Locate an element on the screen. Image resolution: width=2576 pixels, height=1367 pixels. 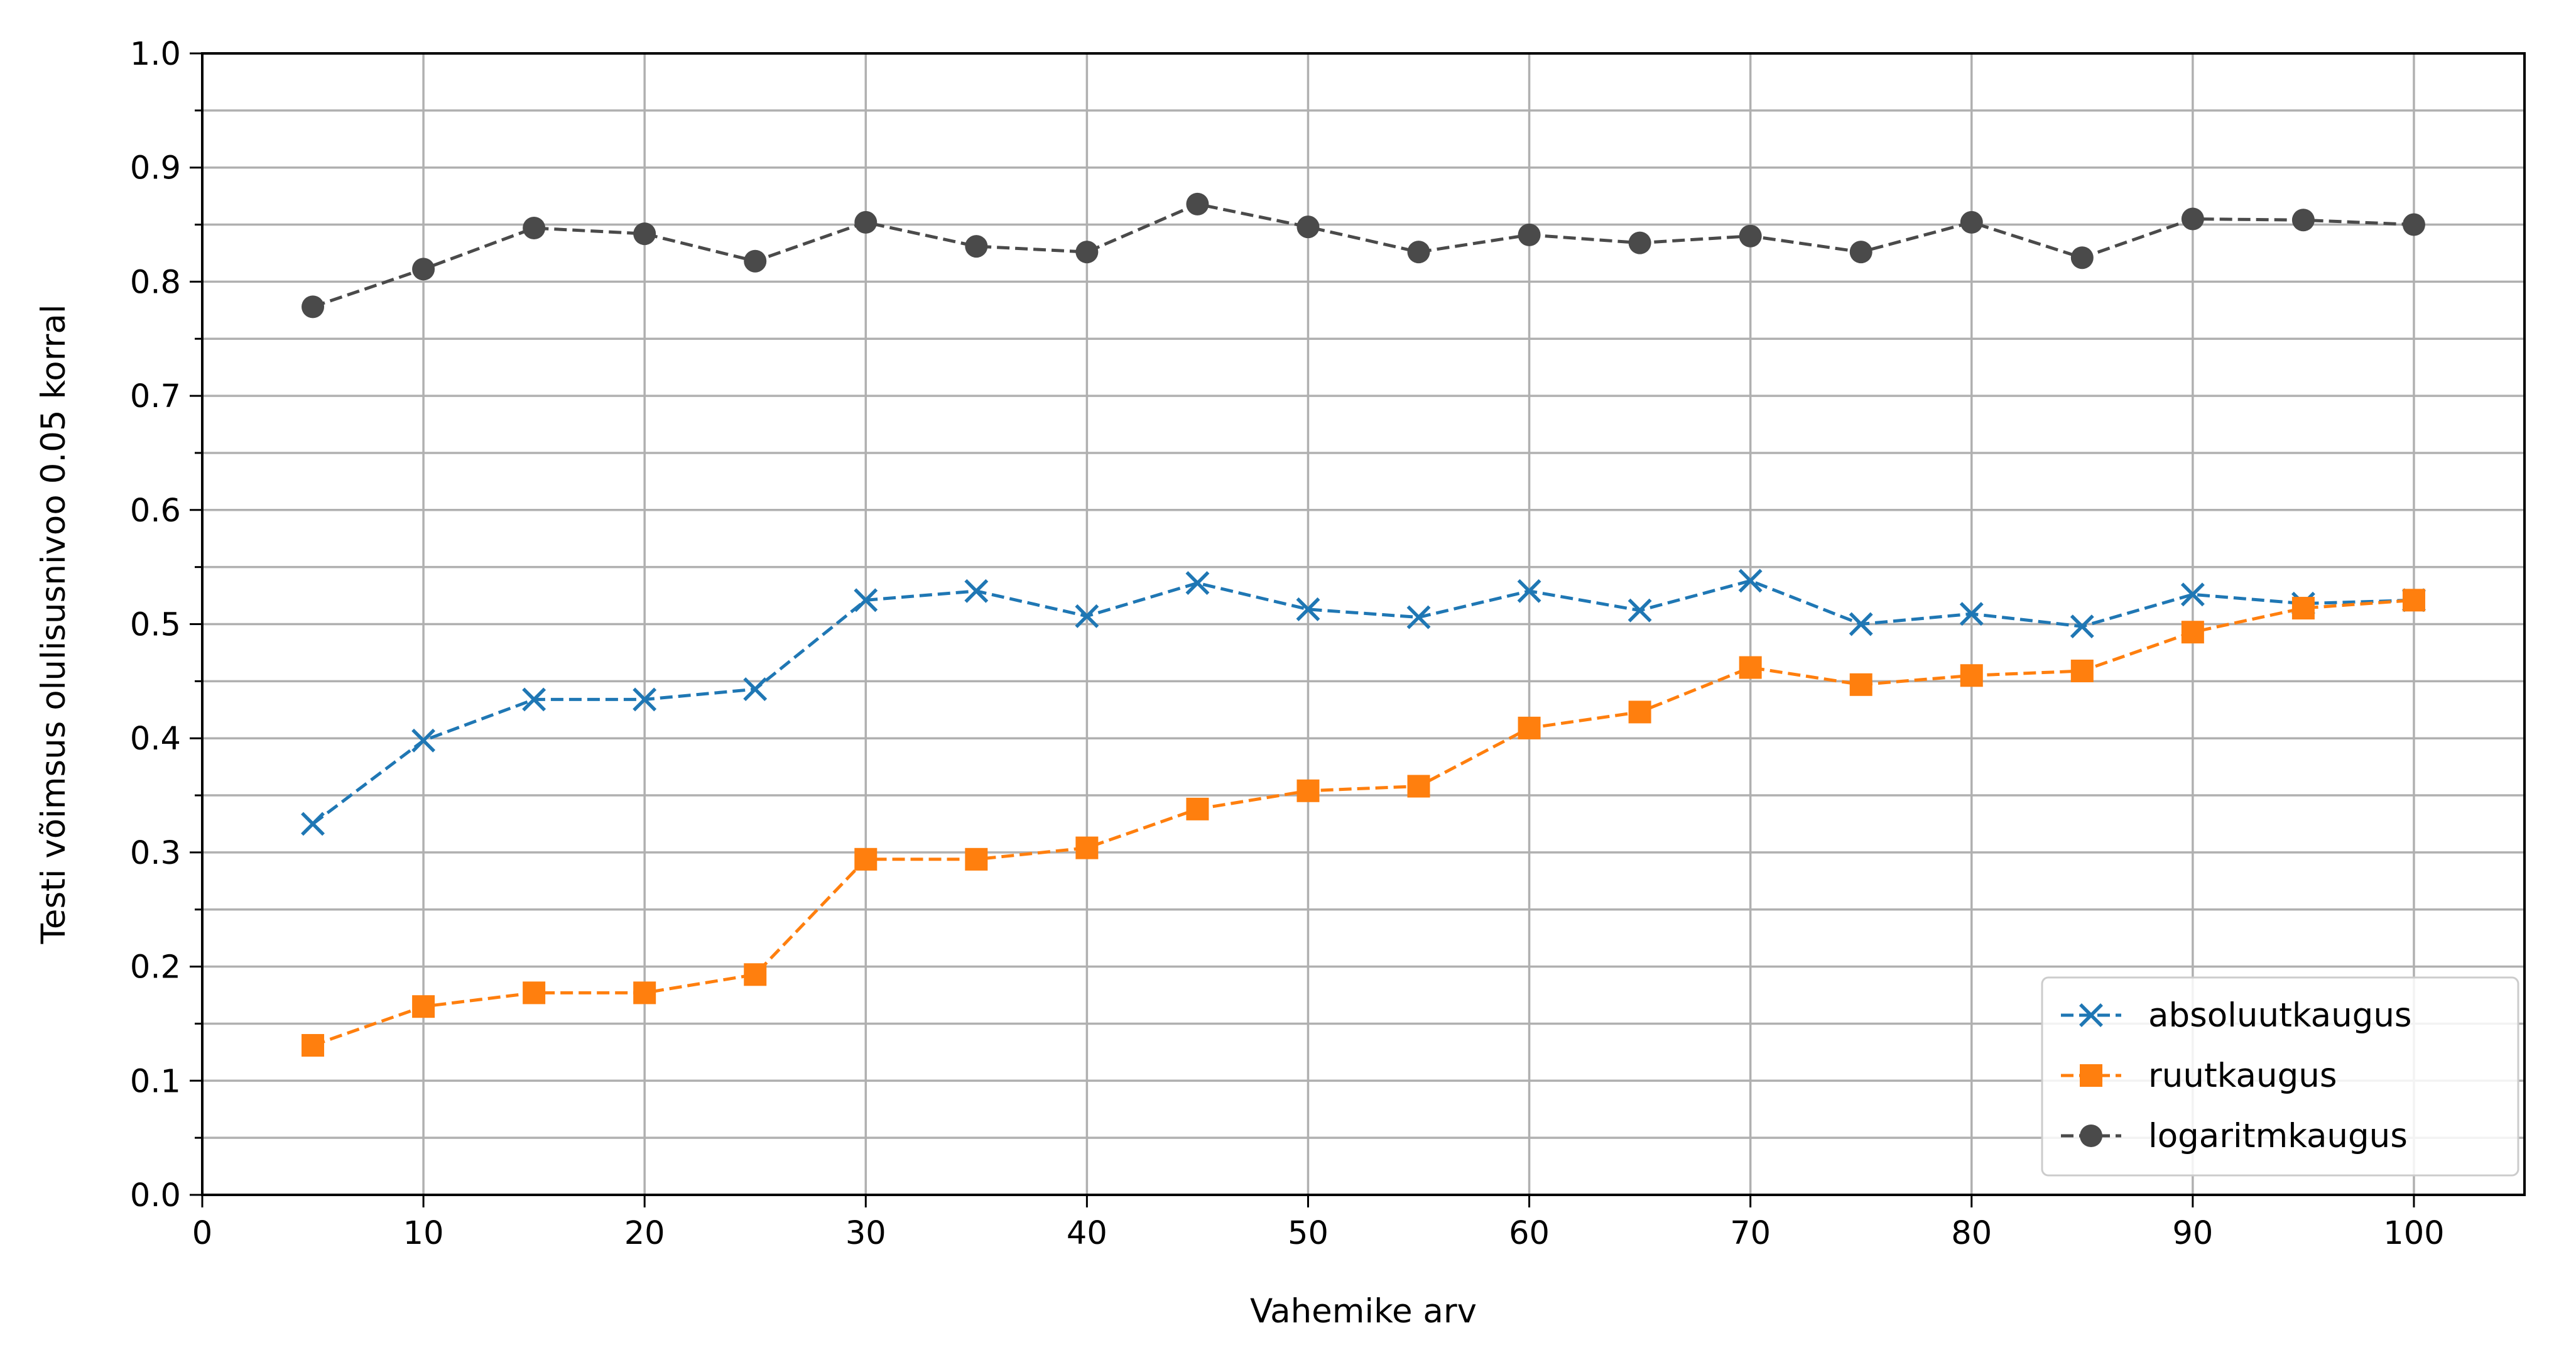
x-tick-label: 50 is located at coordinates (1308, 1233).